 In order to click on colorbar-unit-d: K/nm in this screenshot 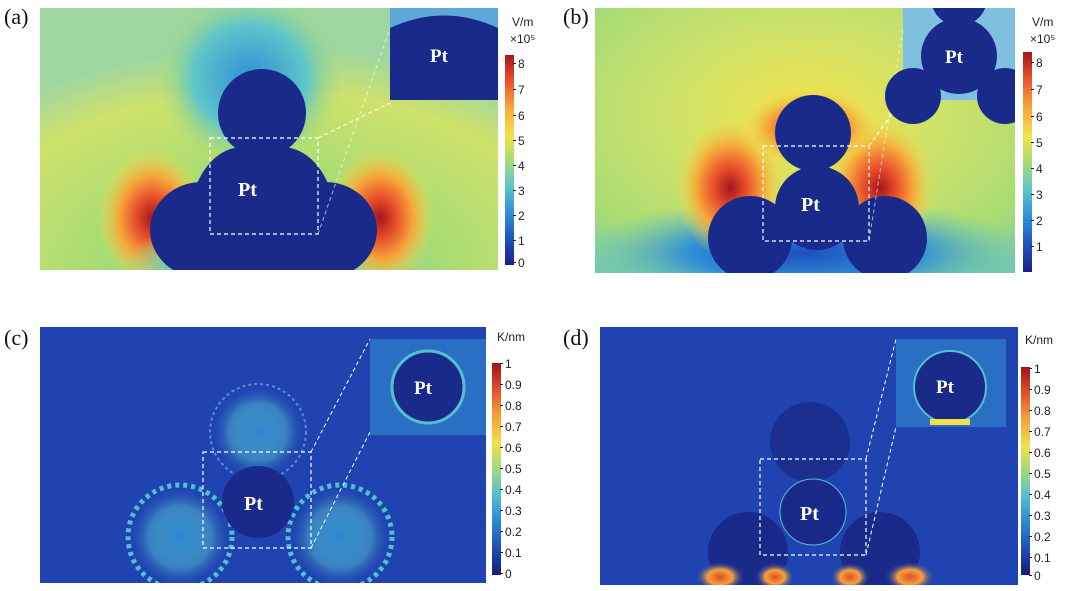, I will do `click(1039, 340)`.